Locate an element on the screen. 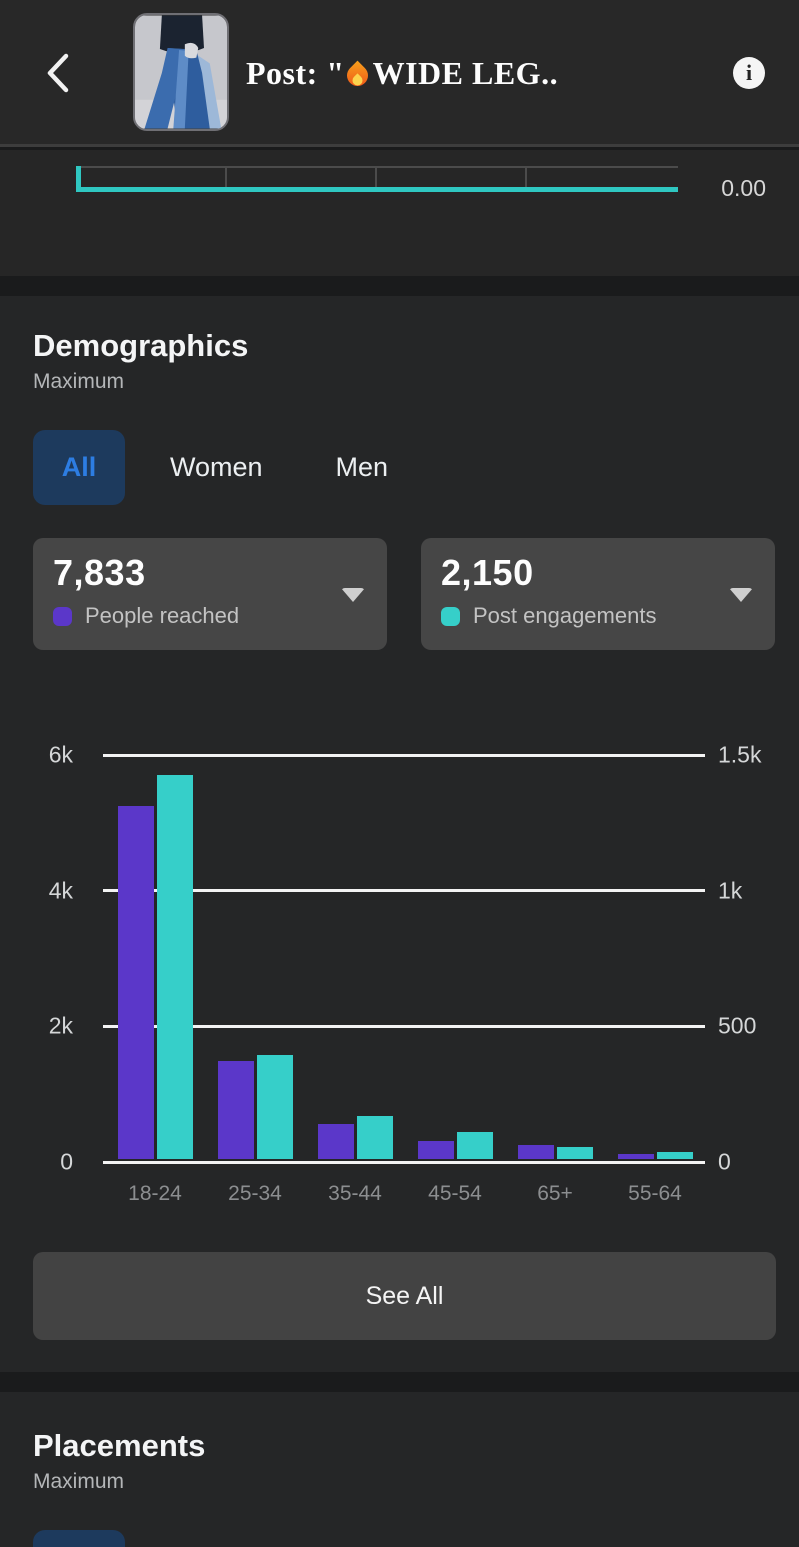 This screenshot has height=1547, width=799. bar-people-reached-65+ is located at coordinates (535, 1151).